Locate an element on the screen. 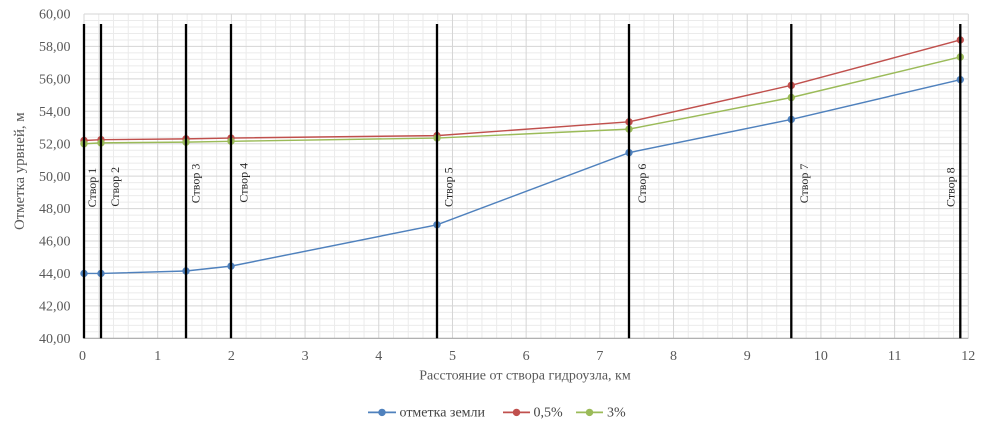 The height and width of the screenshot is (438, 990). svg-text: 60,00 is located at coordinates (55, 15).